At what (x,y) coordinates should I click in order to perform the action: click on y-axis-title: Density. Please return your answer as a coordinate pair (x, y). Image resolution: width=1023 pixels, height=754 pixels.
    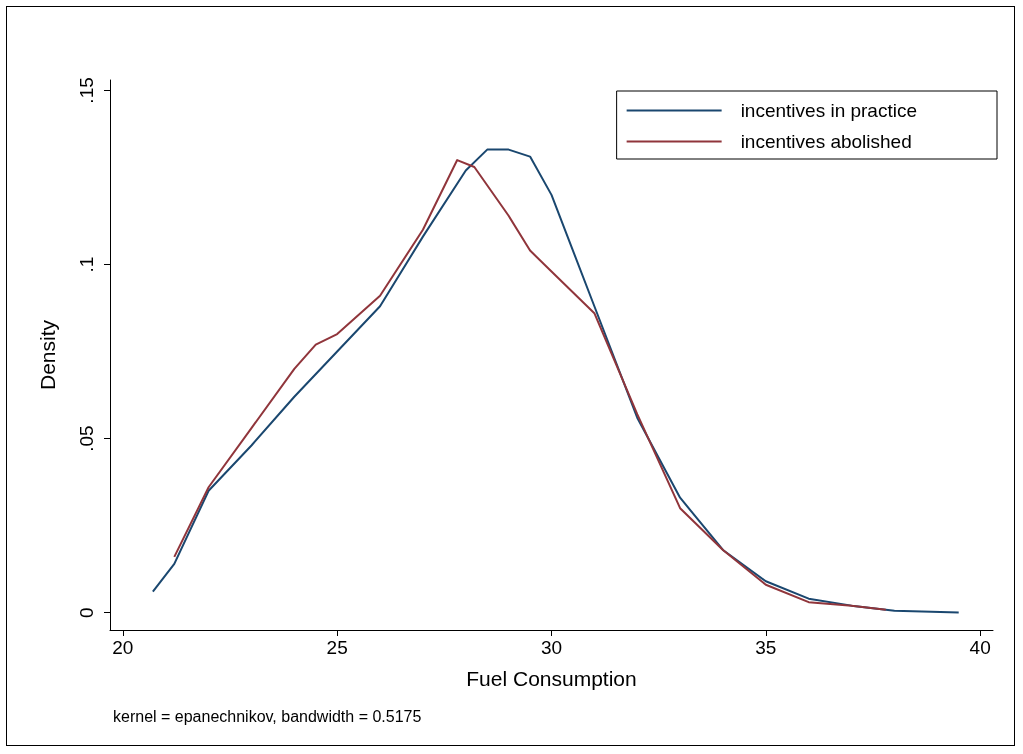
    Looking at the image, I should click on (47, 355).